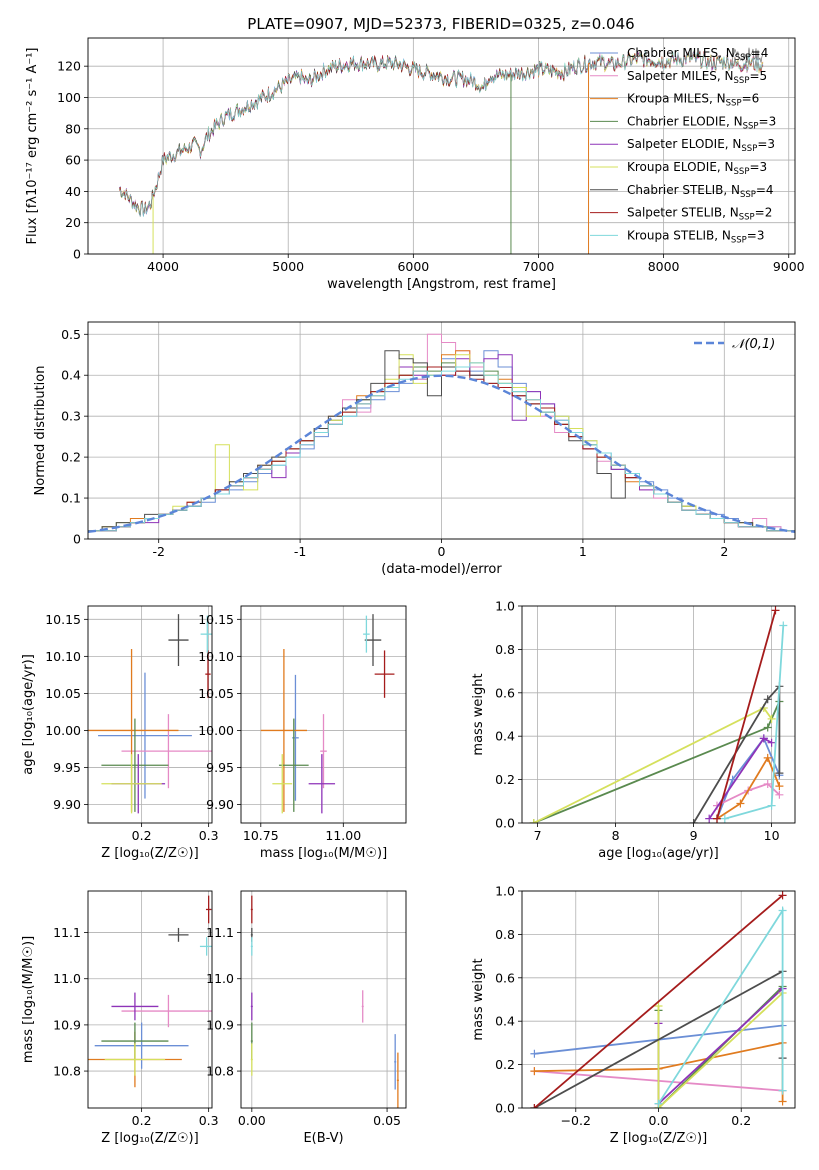 This screenshot has height=1170, width=819. What do you see at coordinates (32, 146) in the screenshot?
I see `y-axis-label: Flux [fλ10⁻¹⁷ erg cm⁻² s⁻¹ A⁻¹]` at bounding box center [32, 146].